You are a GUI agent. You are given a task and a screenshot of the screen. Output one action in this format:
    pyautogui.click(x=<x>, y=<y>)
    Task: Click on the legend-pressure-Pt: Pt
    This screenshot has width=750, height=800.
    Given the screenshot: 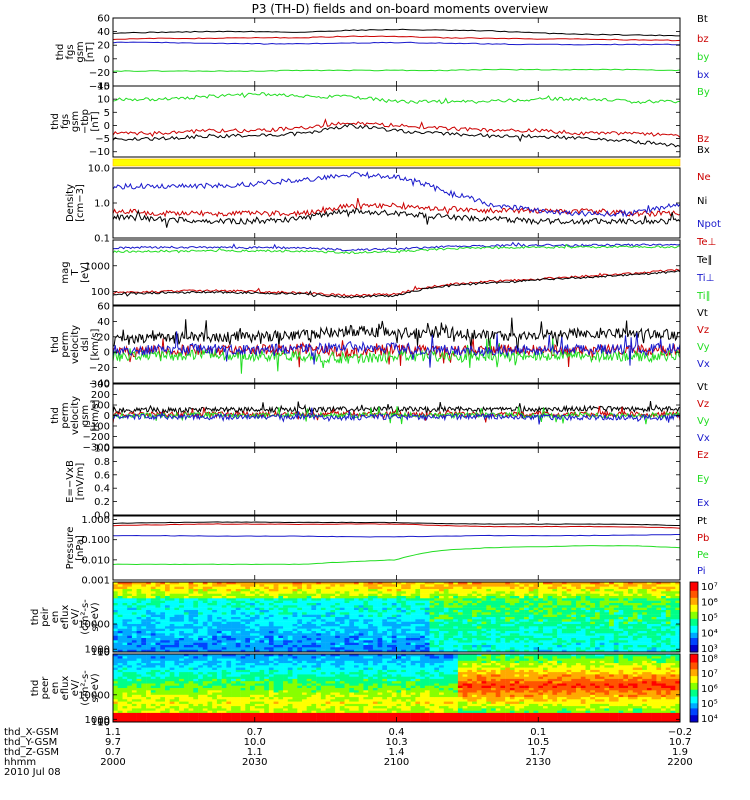 What is the action you would take?
    pyautogui.click(x=702, y=521)
    